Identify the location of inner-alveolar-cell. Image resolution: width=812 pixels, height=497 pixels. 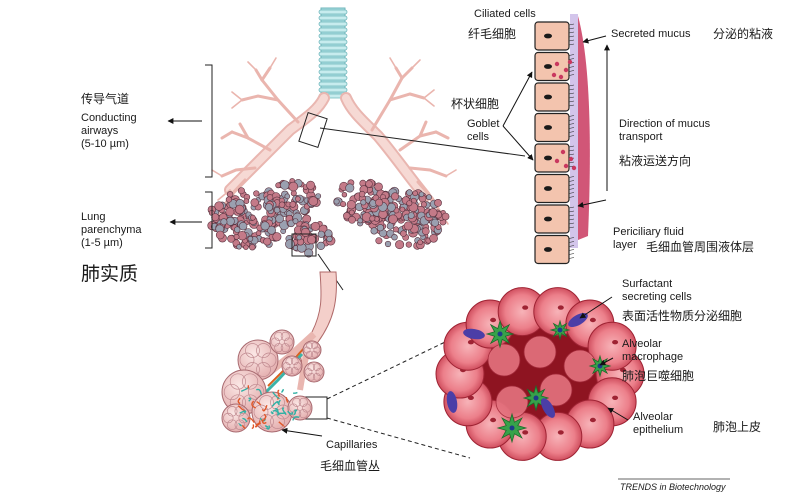
(540, 352).